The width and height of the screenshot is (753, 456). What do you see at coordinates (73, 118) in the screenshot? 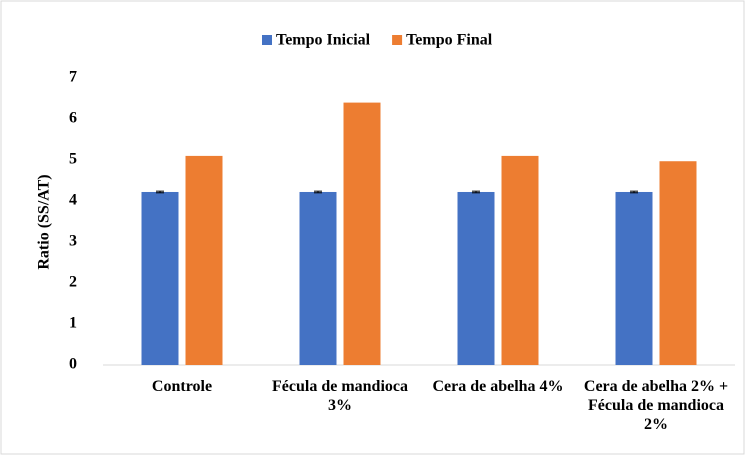
I see `y-tick-label: 6` at bounding box center [73, 118].